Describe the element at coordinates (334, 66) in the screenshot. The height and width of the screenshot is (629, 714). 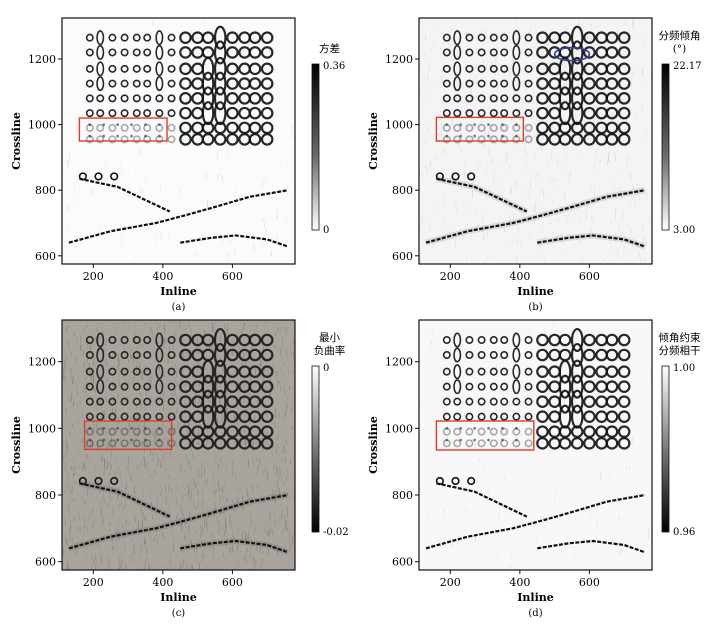
I see `colorbar-max-label: 0.36` at that location.